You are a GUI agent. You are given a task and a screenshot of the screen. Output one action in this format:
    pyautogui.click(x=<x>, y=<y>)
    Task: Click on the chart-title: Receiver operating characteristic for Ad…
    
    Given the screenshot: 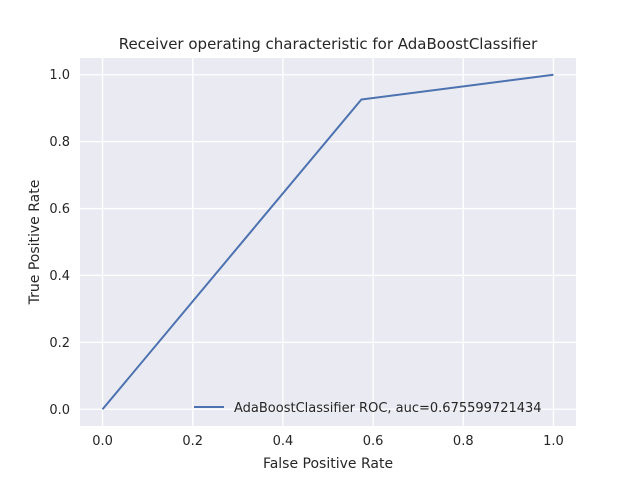 What is the action you would take?
    pyautogui.click(x=328, y=44)
    